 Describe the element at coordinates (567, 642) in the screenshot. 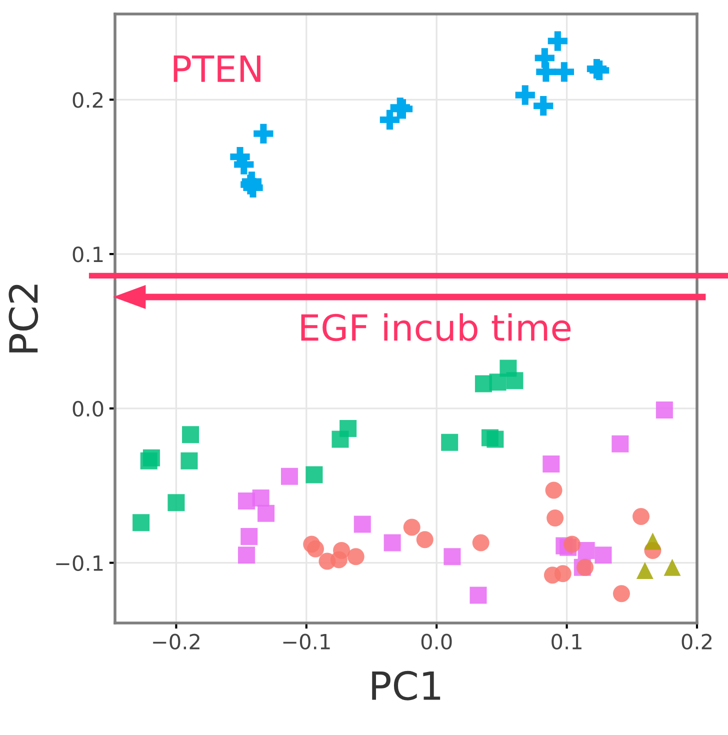

I see `x-tick-label: 0.1` at that location.